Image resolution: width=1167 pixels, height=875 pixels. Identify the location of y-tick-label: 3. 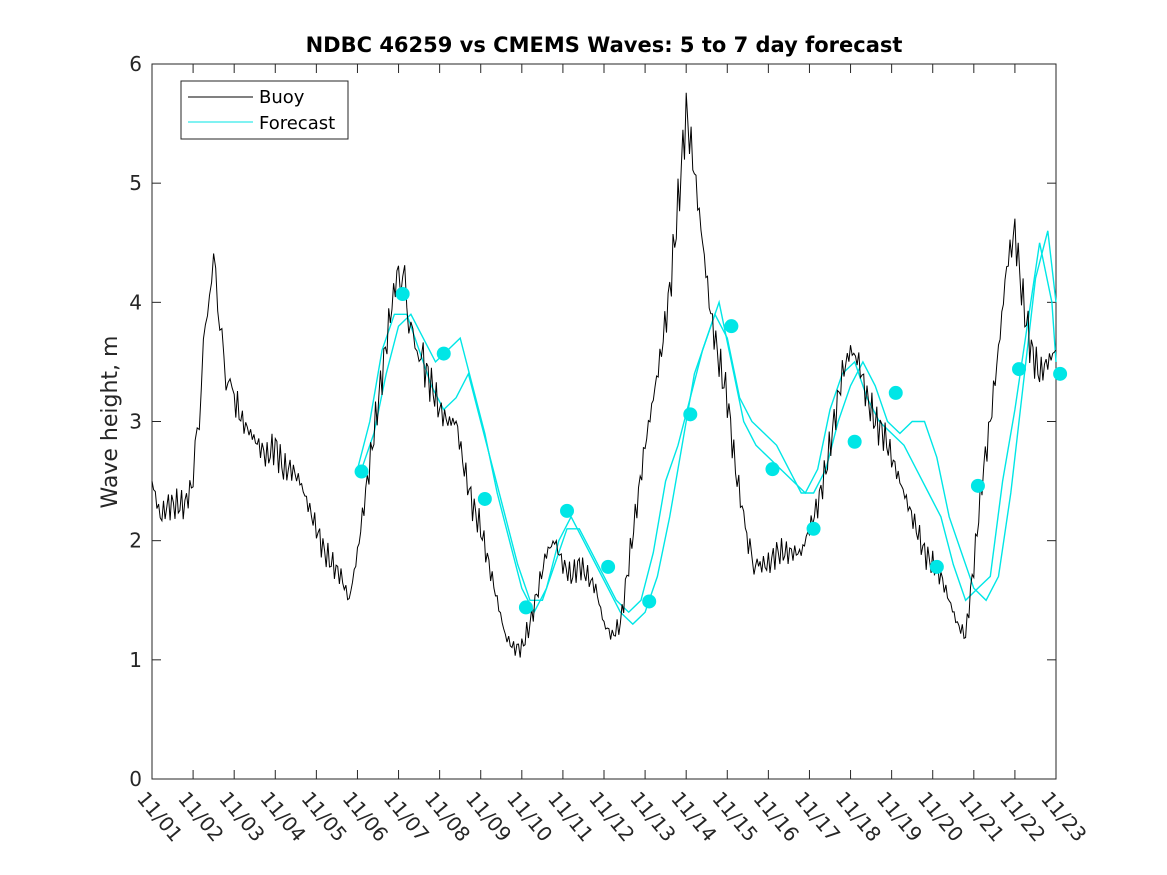
(135, 422).